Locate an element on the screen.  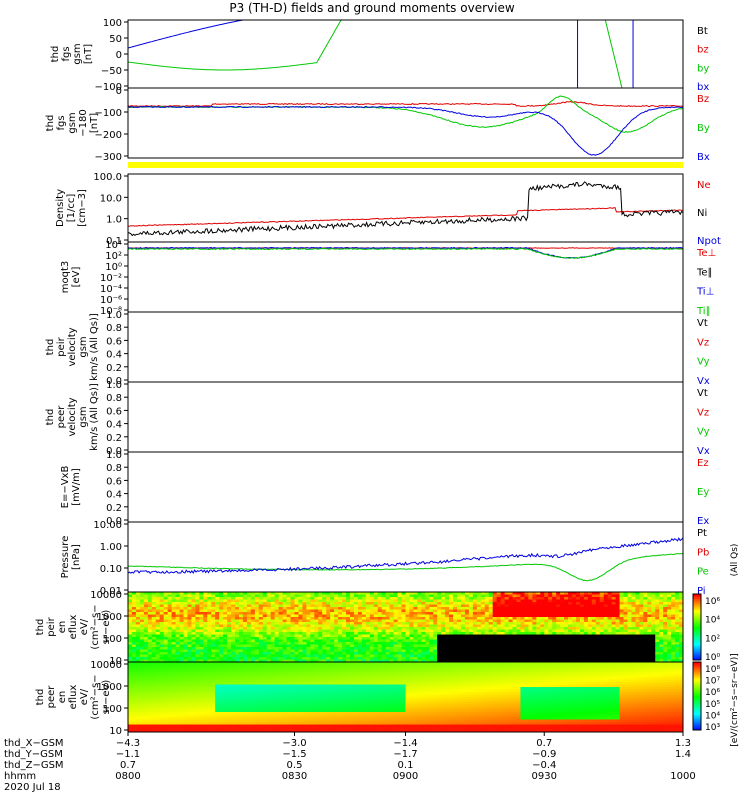
y-label: −180 is located at coordinates (83, 122).